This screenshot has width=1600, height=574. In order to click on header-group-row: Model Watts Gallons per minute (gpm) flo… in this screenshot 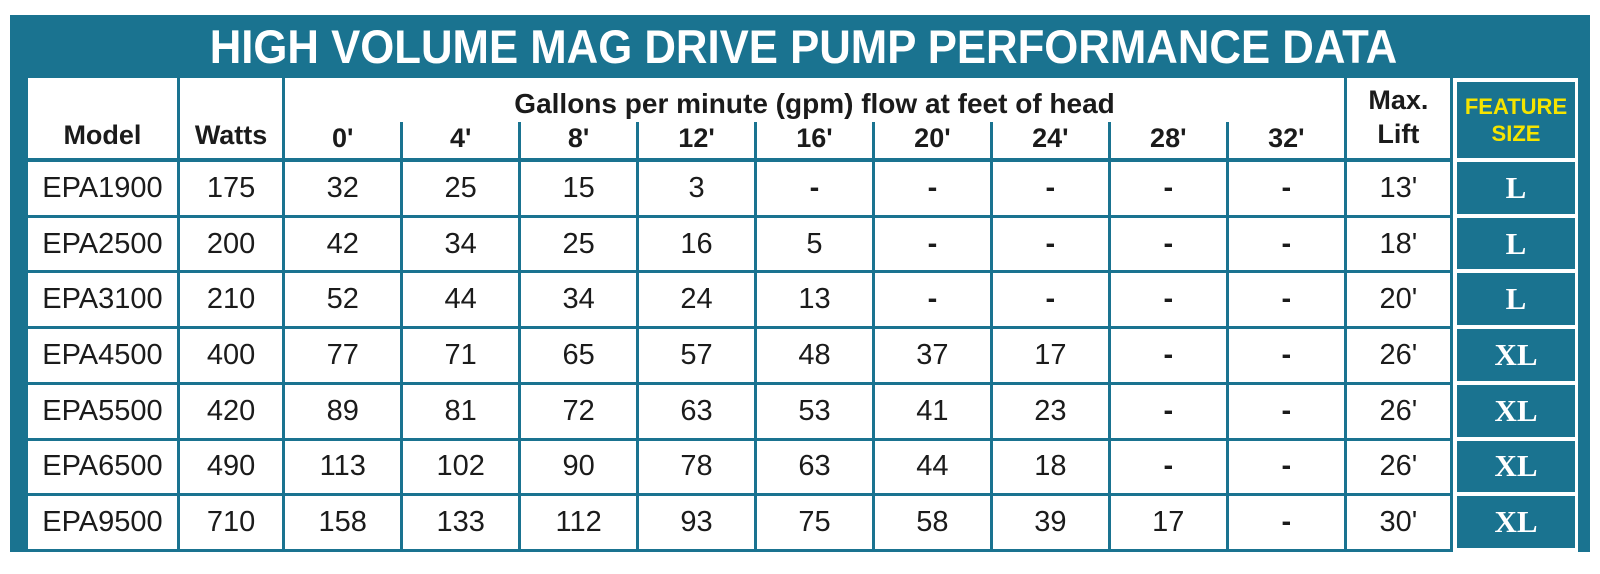, I will do `click(803, 120)`.